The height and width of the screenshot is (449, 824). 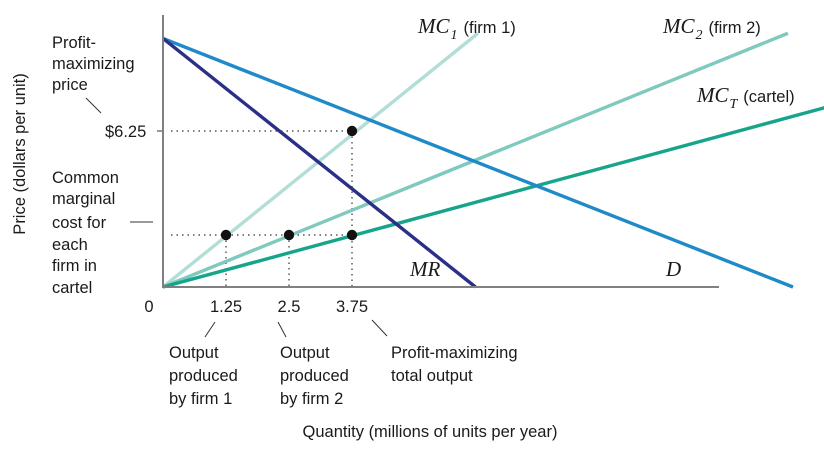 What do you see at coordinates (432, 376) in the screenshot?
I see `total-line-2: total output` at bounding box center [432, 376].